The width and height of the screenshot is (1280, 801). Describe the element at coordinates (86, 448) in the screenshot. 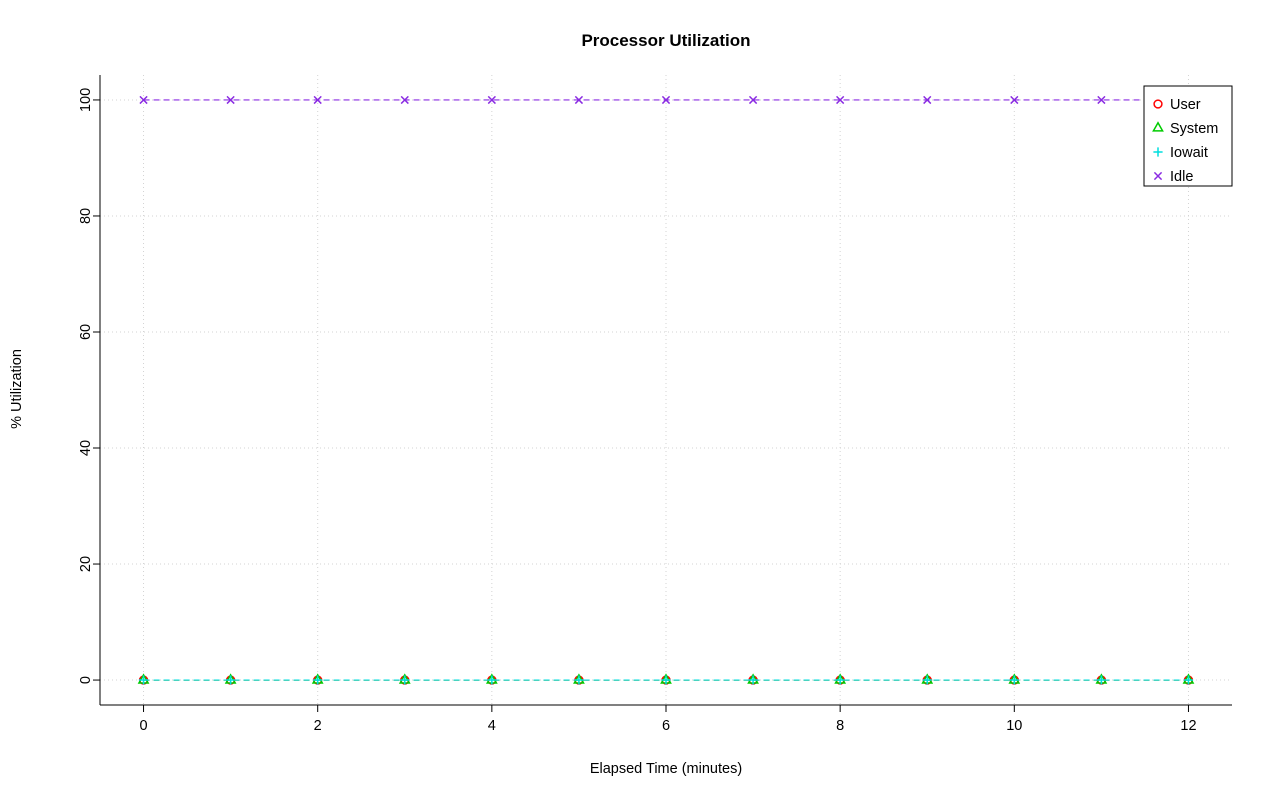

I see `y-tick-label: 40` at that location.